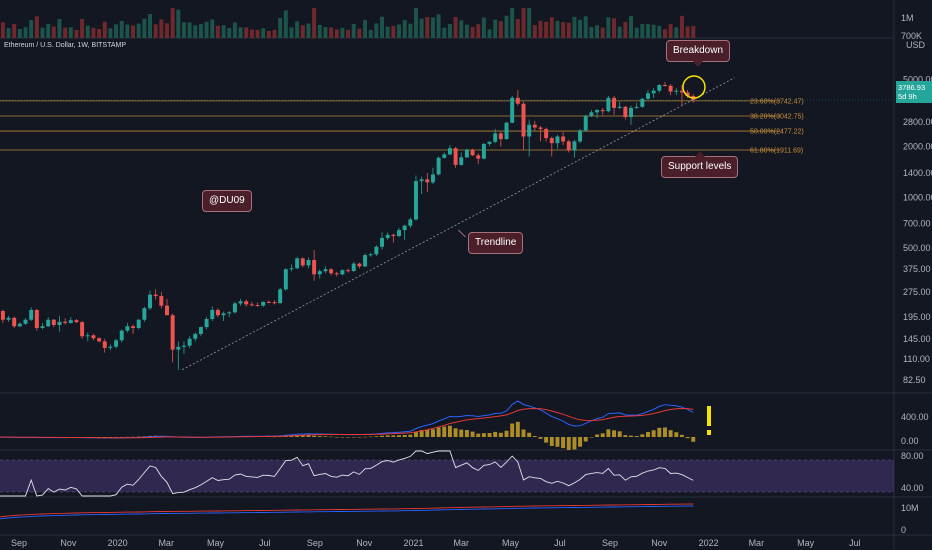  Describe the element at coordinates (917, 147) in the screenshot. I see `price-tick-2: 2000.00` at that location.